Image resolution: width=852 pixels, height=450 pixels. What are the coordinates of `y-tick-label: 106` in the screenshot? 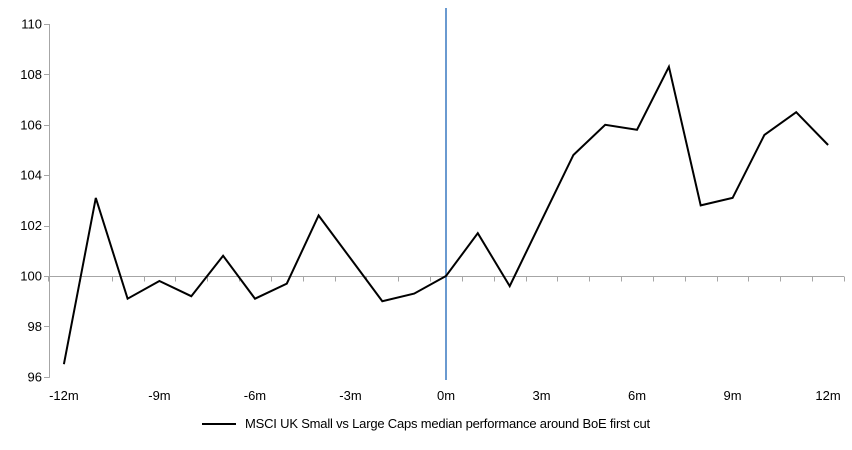 It's located at (31, 124).